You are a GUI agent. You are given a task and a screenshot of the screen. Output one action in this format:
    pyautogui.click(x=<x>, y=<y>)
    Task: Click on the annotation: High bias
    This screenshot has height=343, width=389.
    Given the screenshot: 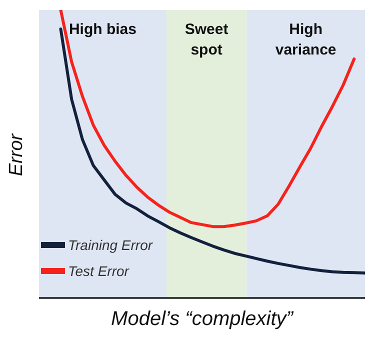 What is the action you would take?
    pyautogui.click(x=102, y=29)
    